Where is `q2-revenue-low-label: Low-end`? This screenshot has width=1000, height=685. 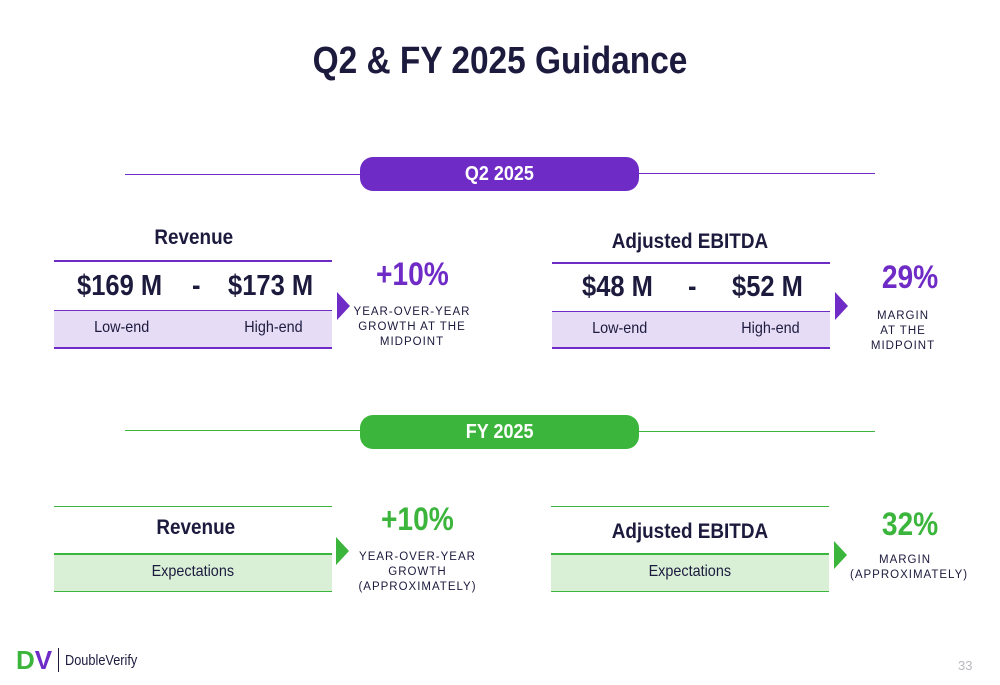 q2-revenue-low-label: Low-end is located at coordinates (122, 327).